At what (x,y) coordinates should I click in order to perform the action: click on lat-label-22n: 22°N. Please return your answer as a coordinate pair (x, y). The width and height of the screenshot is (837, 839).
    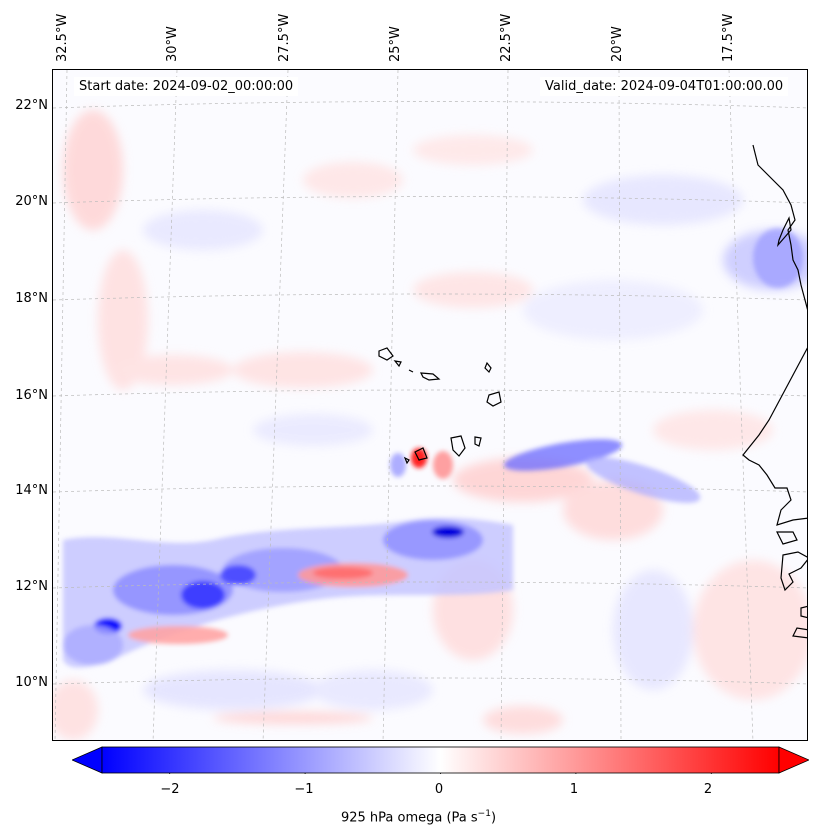
    Looking at the image, I should click on (31, 105).